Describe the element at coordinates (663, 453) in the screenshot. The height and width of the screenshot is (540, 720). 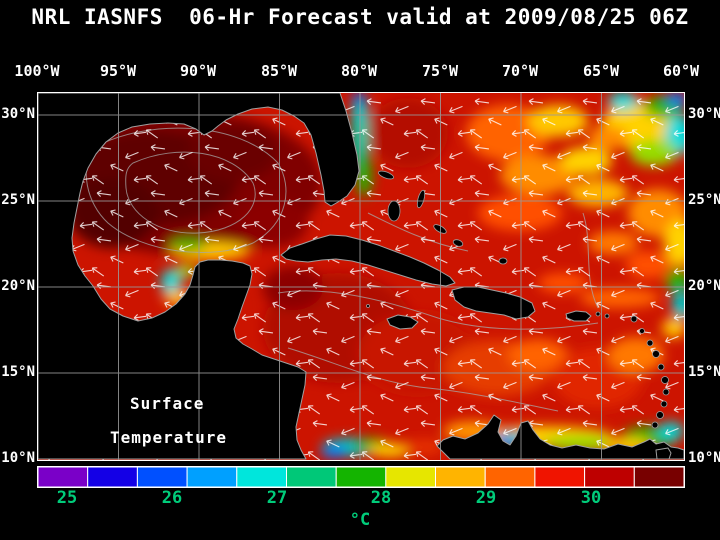
I see `land-trinidad` at that location.